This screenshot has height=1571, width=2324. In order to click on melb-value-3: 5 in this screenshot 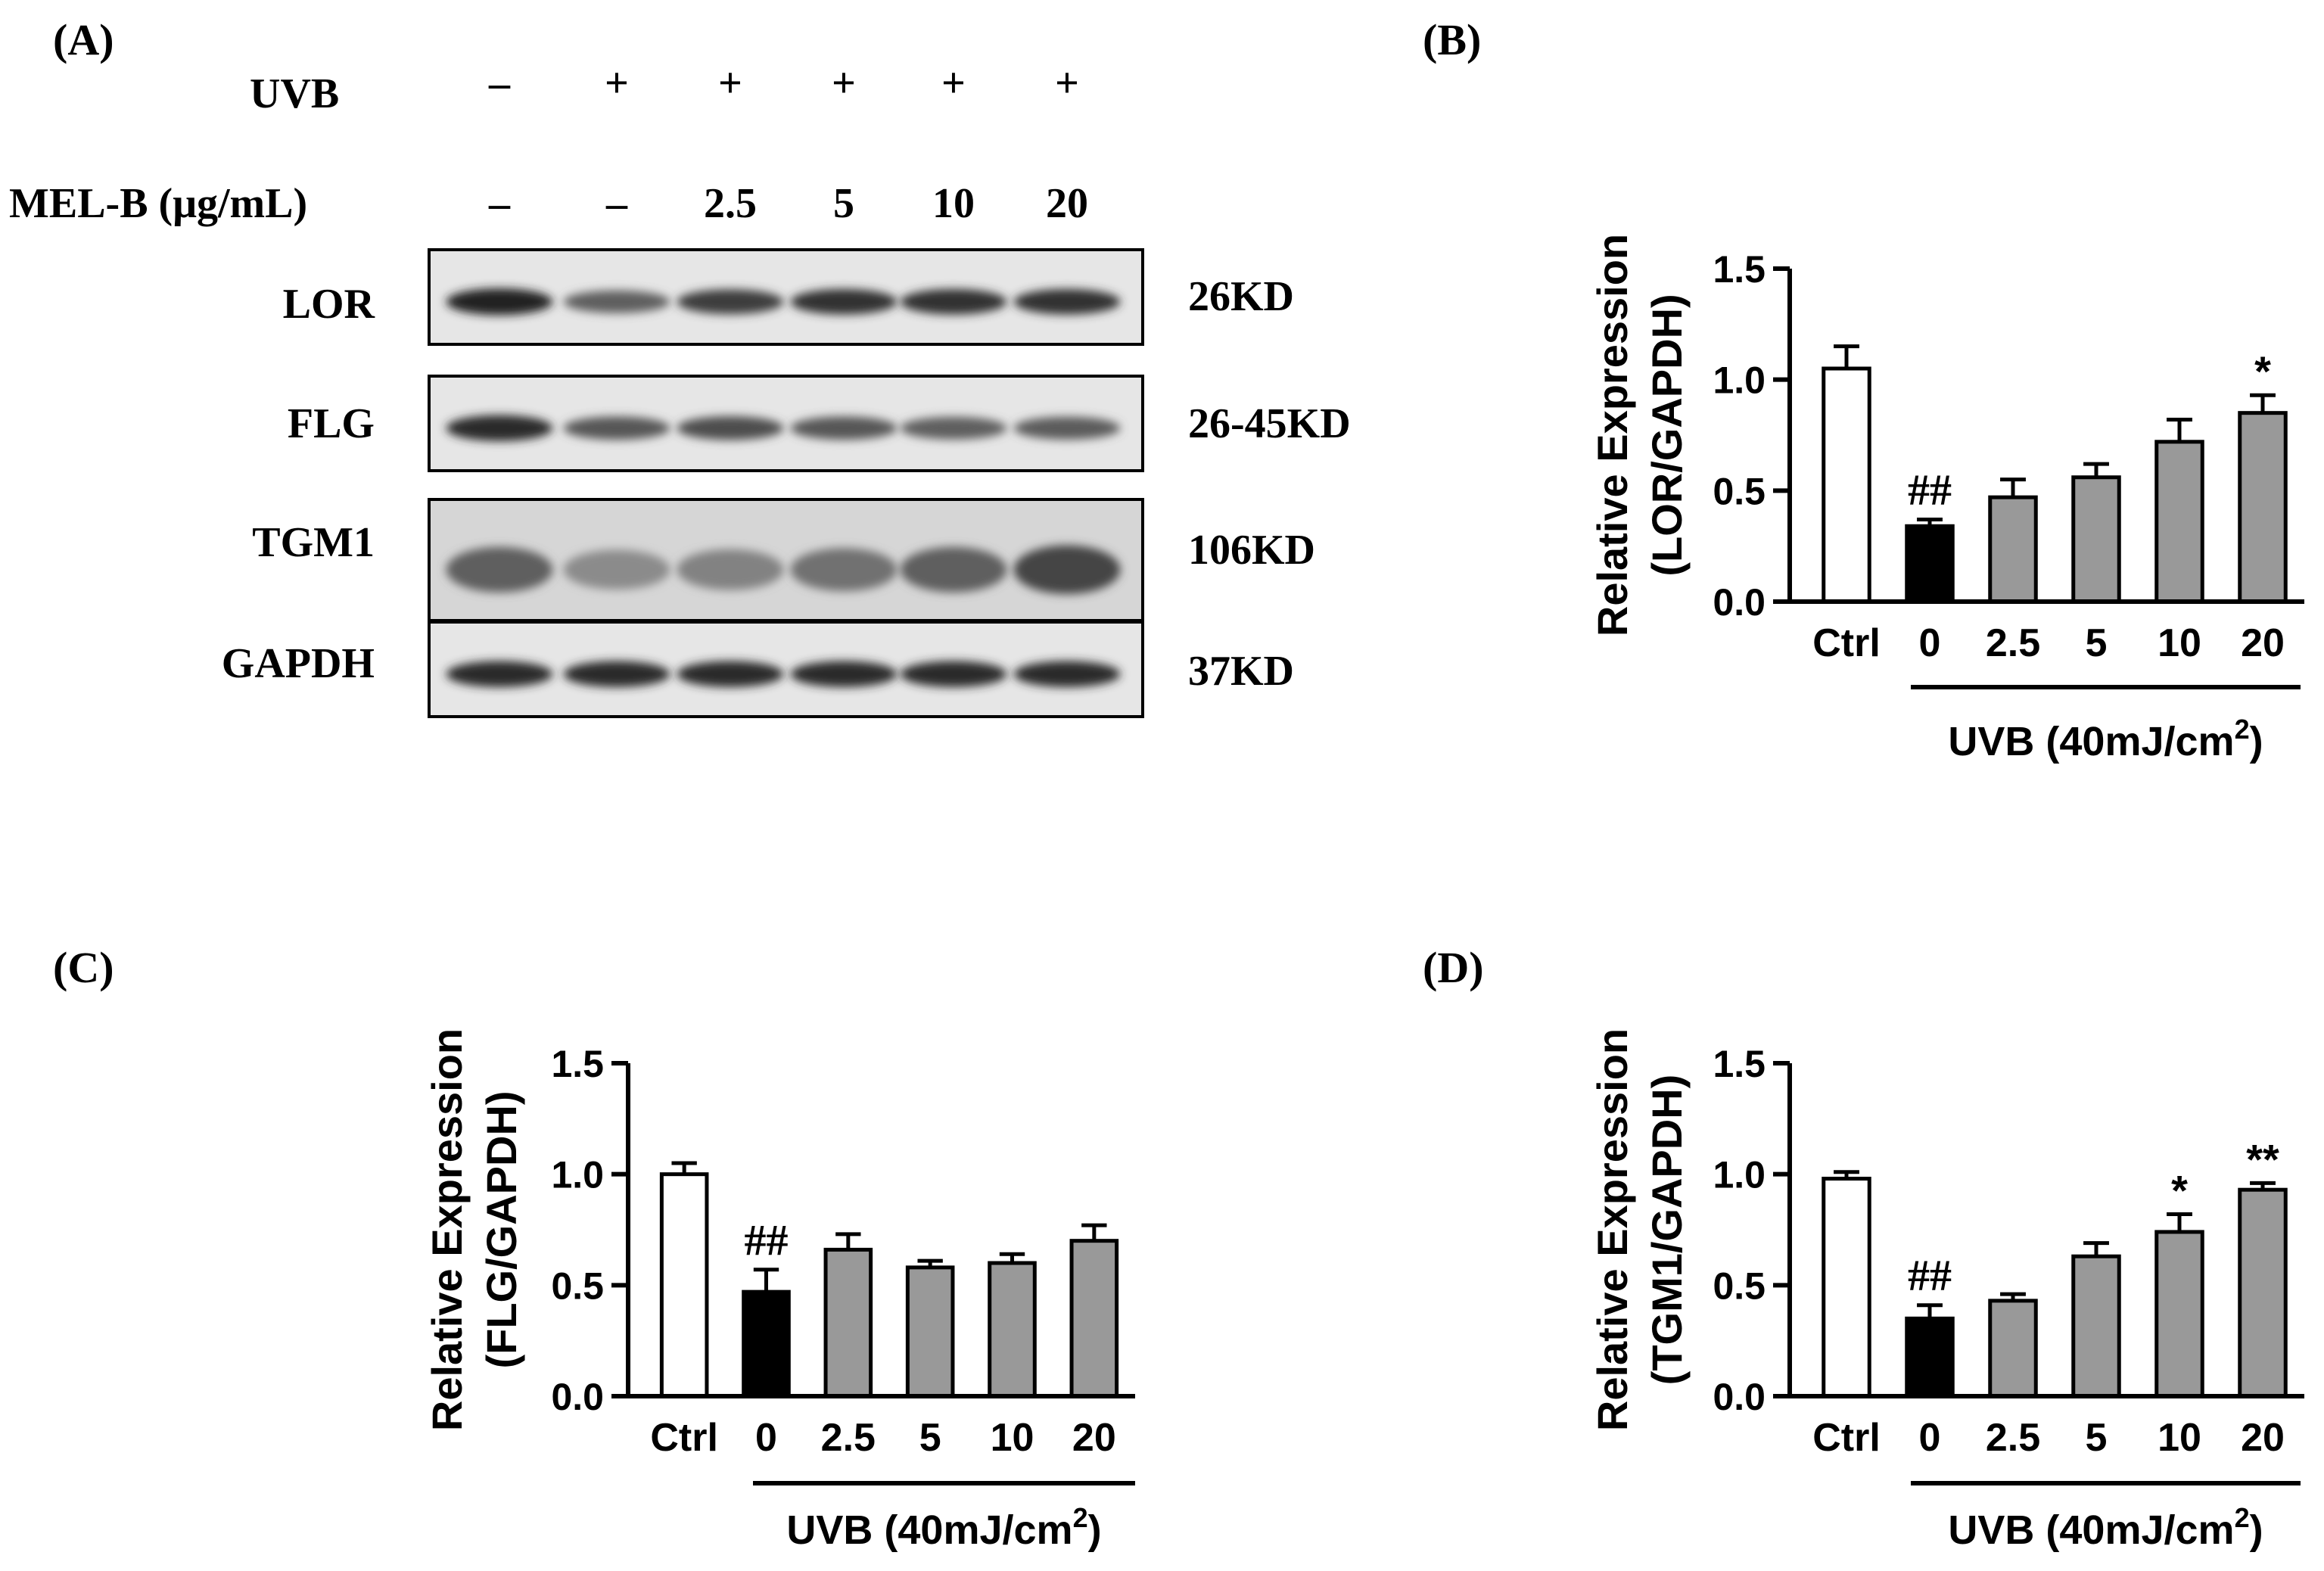, I will do `click(843, 203)`.